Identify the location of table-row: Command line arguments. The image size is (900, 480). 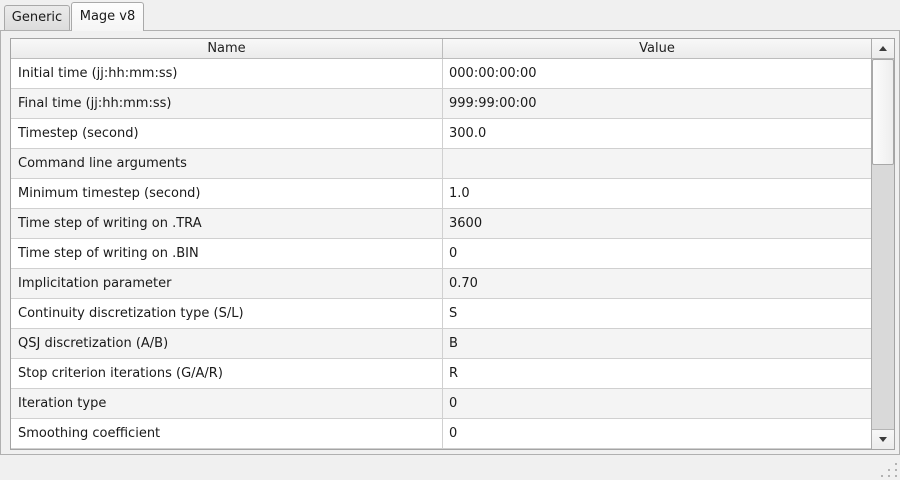
(441, 164).